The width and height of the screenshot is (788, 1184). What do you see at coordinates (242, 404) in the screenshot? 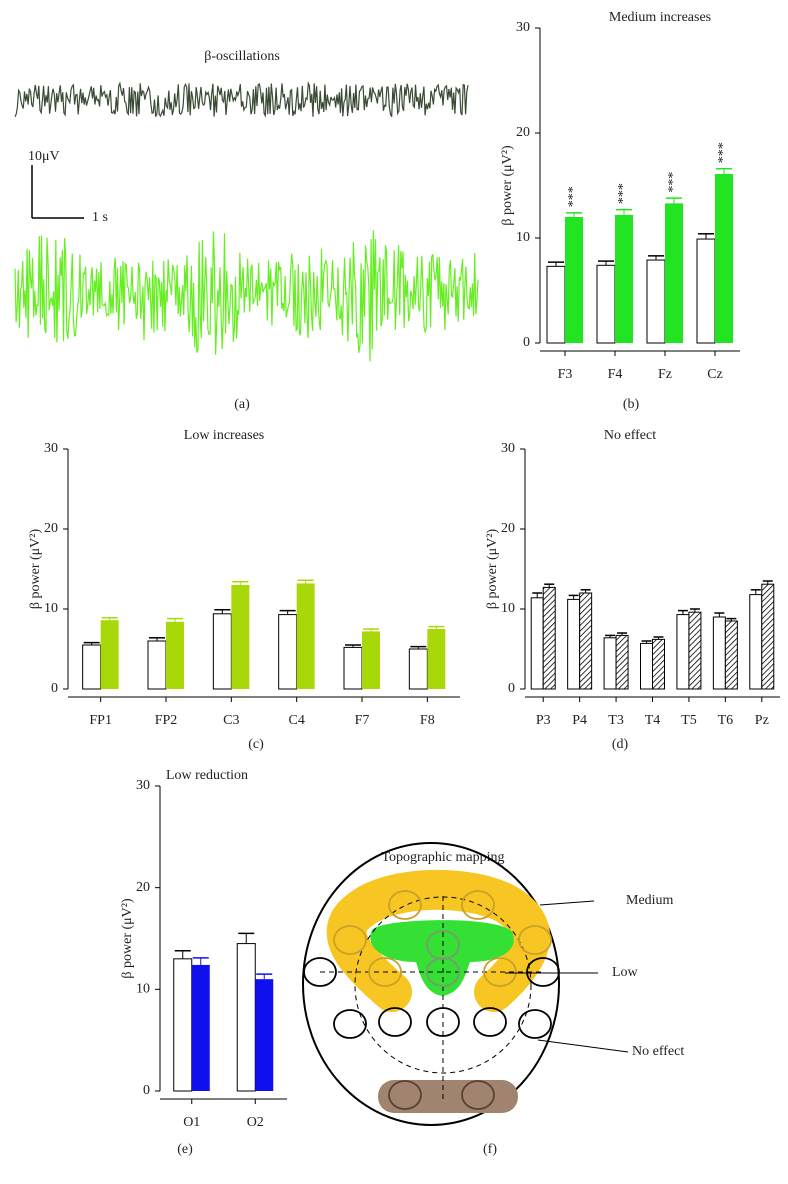
I see `panel-label: (a)` at bounding box center [242, 404].